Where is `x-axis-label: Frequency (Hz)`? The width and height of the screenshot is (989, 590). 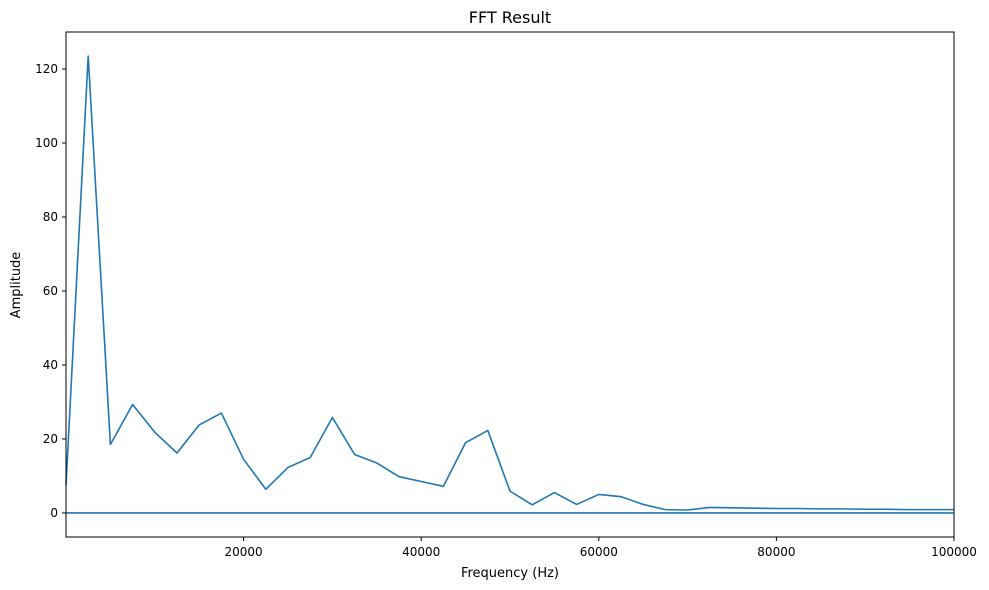
x-axis-label: Frequency (Hz) is located at coordinates (510, 573).